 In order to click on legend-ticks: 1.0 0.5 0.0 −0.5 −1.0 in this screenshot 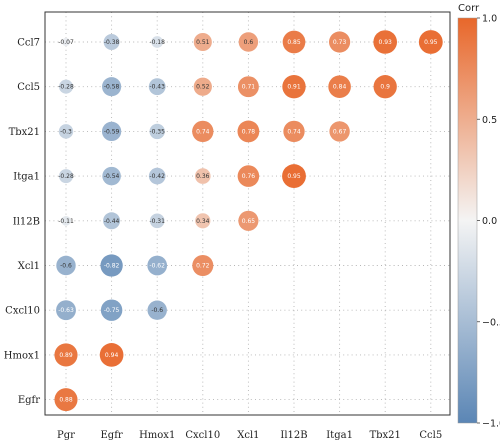, I will do `click(488, 222)`.